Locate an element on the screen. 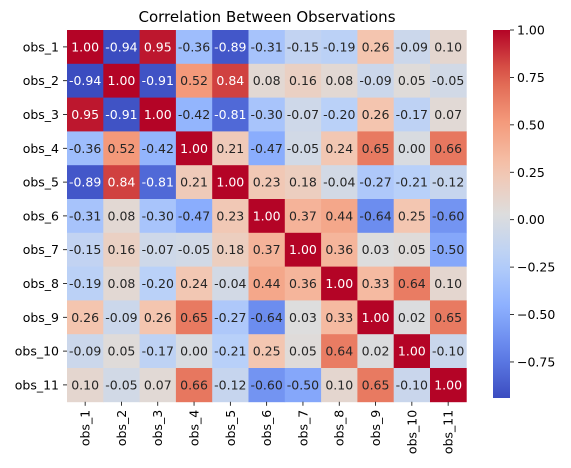 The image size is (571, 468). cell-value-label-obs_11-obs_9: 0.65 is located at coordinates (376, 384).